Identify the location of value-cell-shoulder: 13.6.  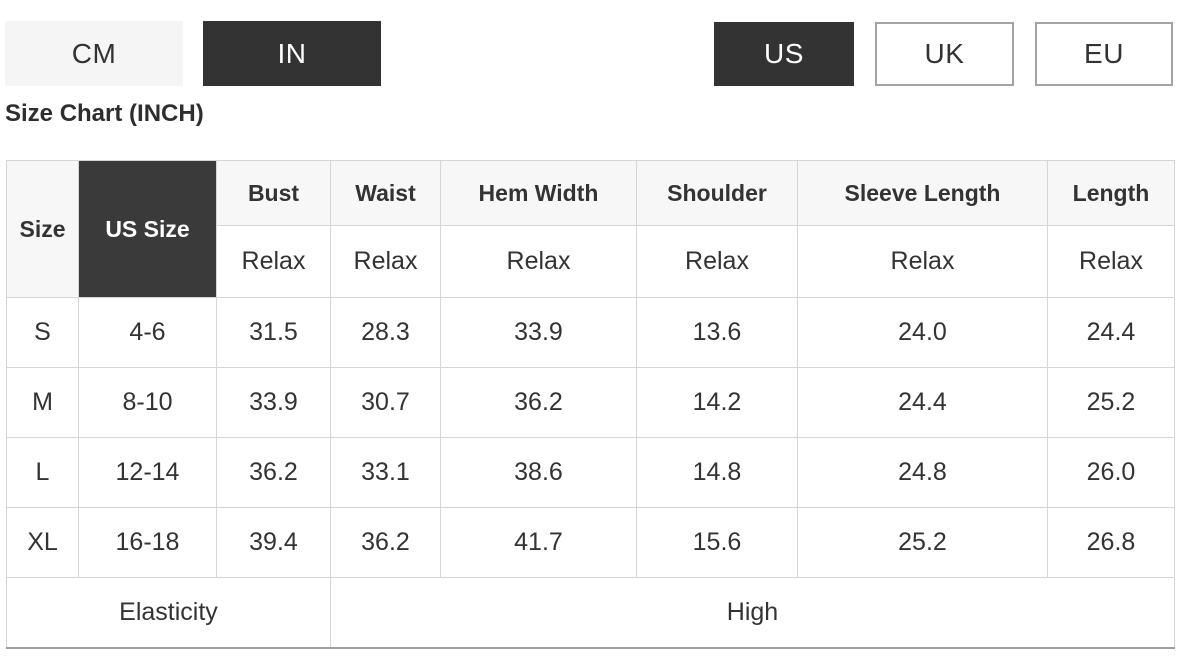
(717, 332).